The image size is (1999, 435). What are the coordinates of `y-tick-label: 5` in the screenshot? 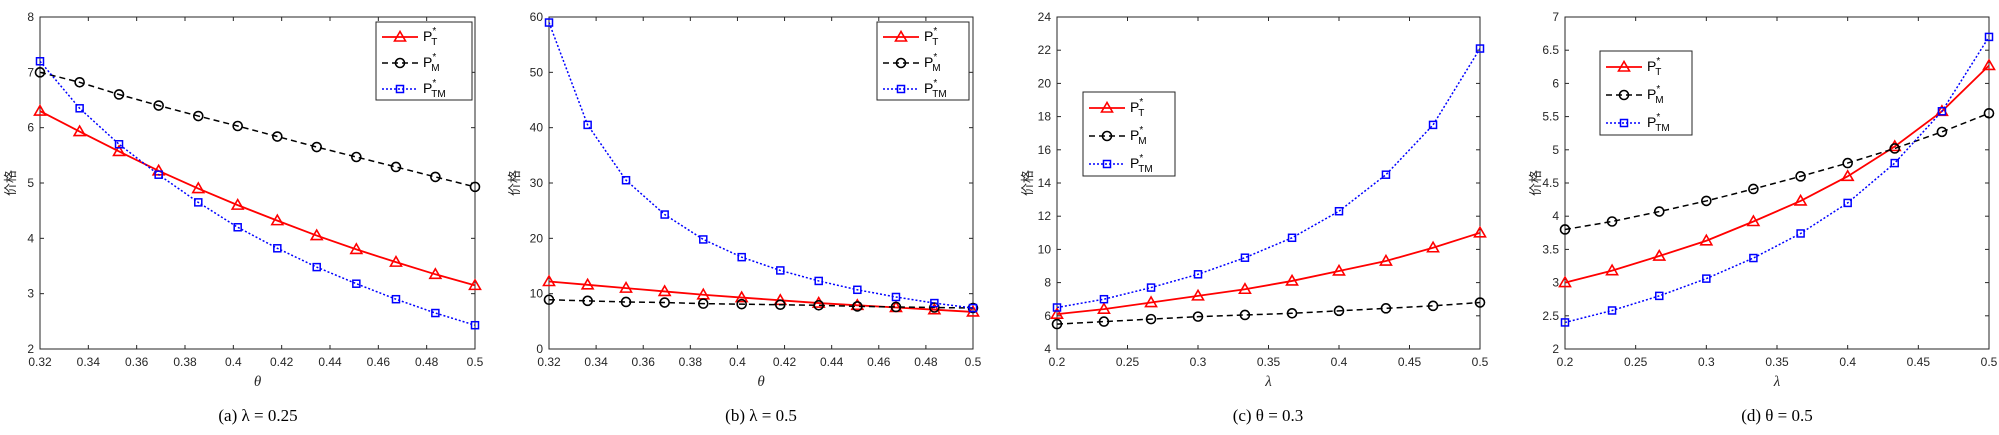 It's located at (1555, 150).